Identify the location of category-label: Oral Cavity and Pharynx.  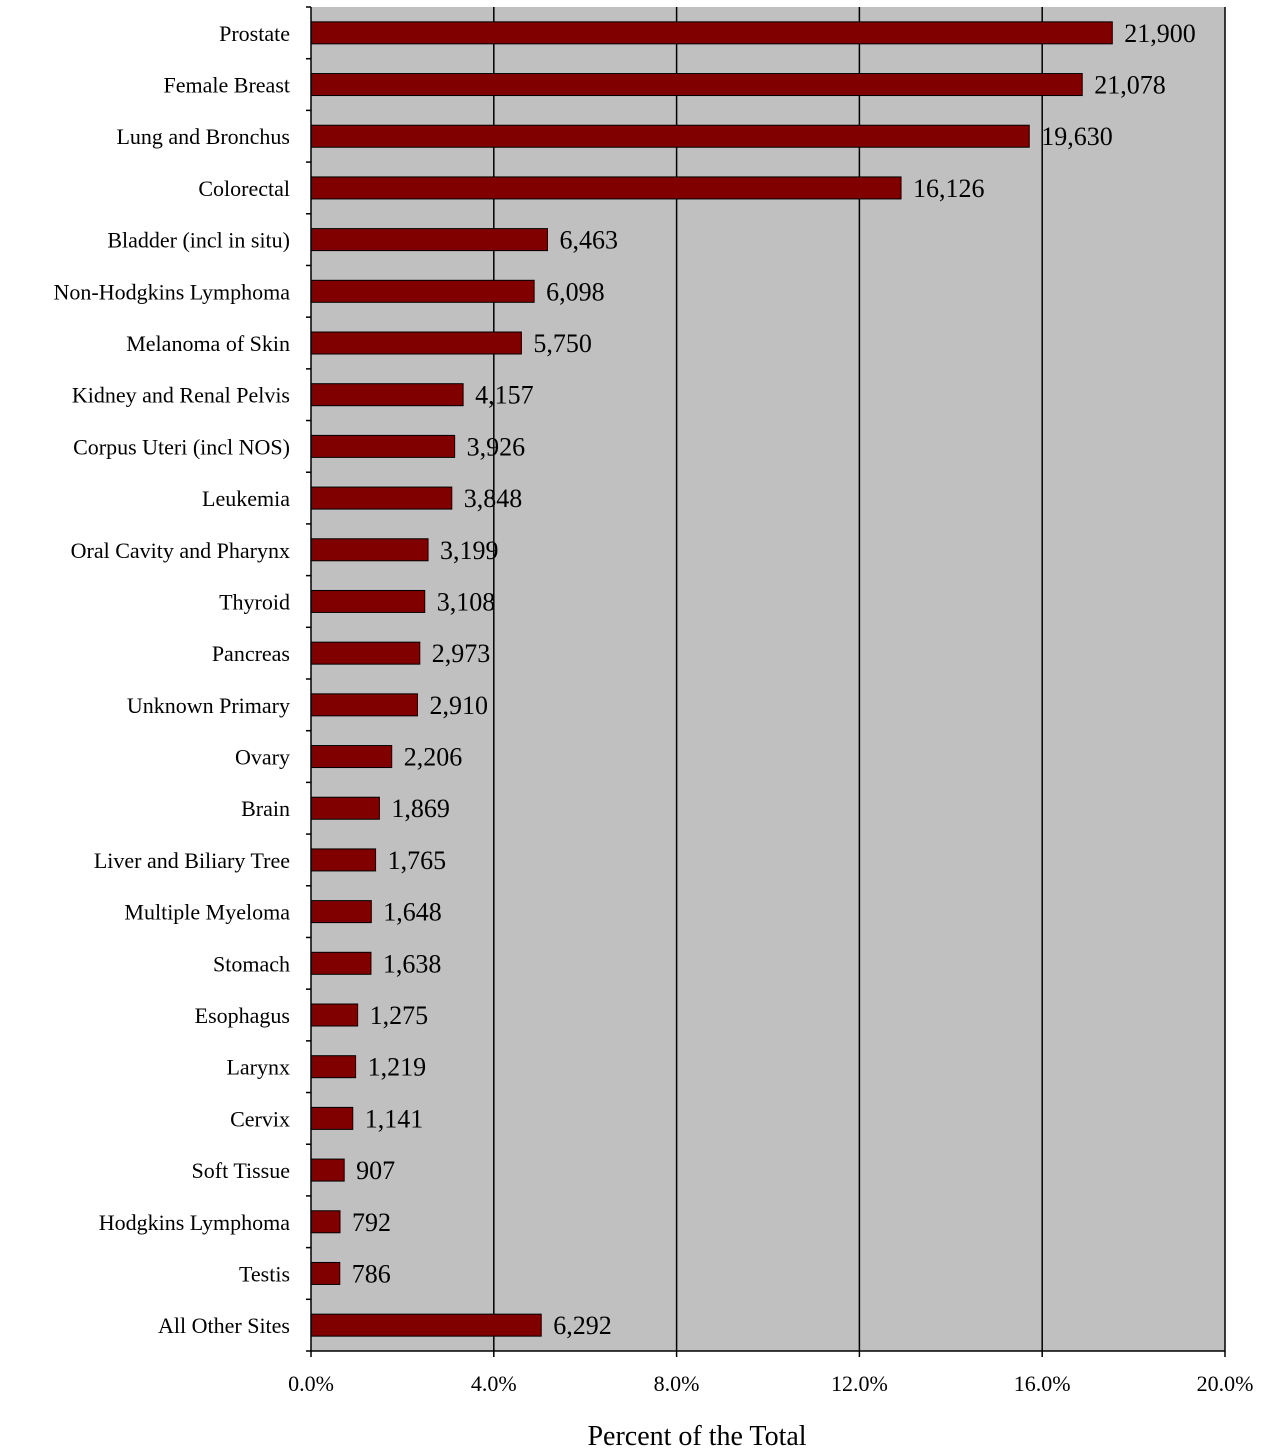
(180, 550).